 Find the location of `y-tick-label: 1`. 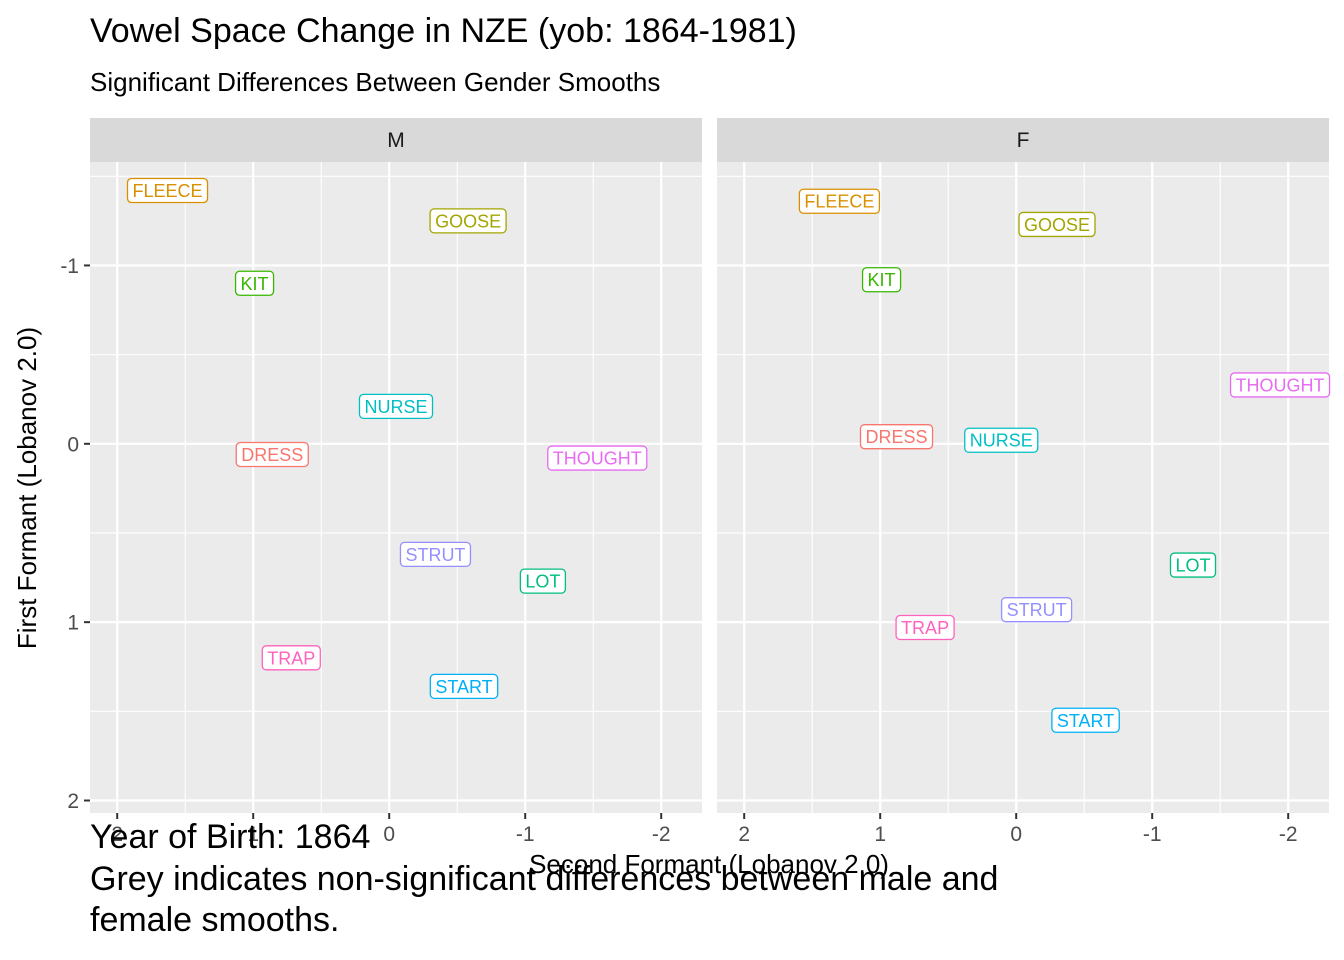

y-tick-label: 1 is located at coordinates (73, 623).